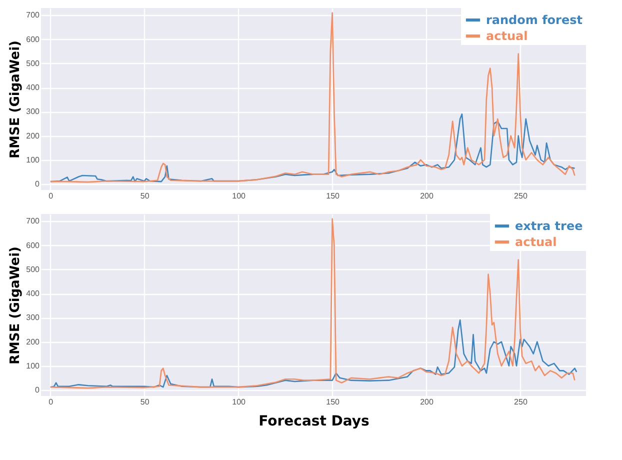  Describe the element at coordinates (549, 226) in the screenshot. I see `legend-label: extra tree` at that location.